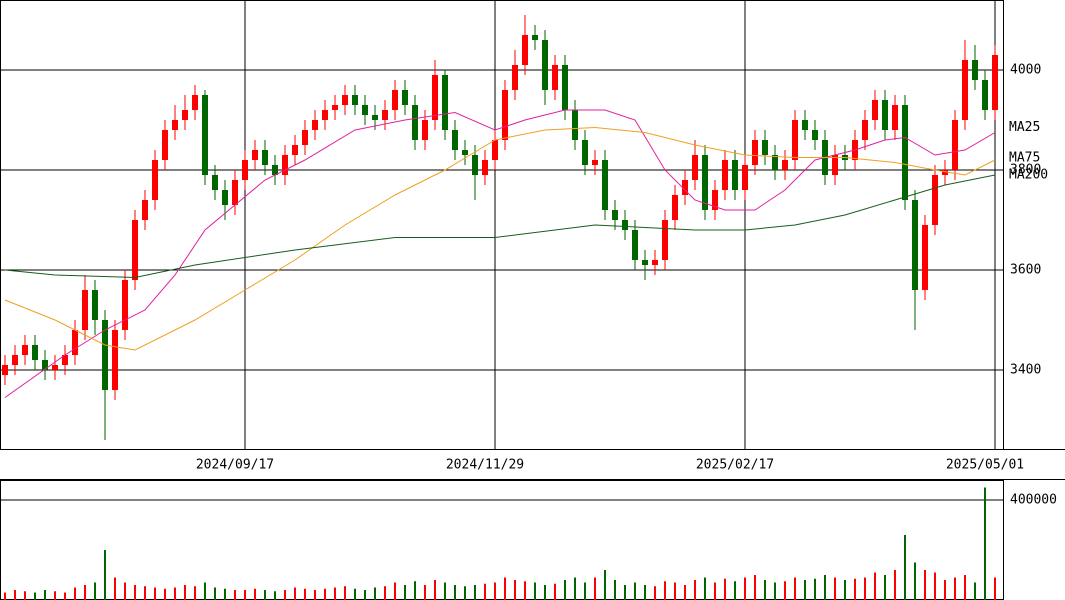 The image size is (1065, 600). What do you see at coordinates (485, 465) in the screenshot?
I see `x-tick-label: 2024/11/29` at bounding box center [485, 465].